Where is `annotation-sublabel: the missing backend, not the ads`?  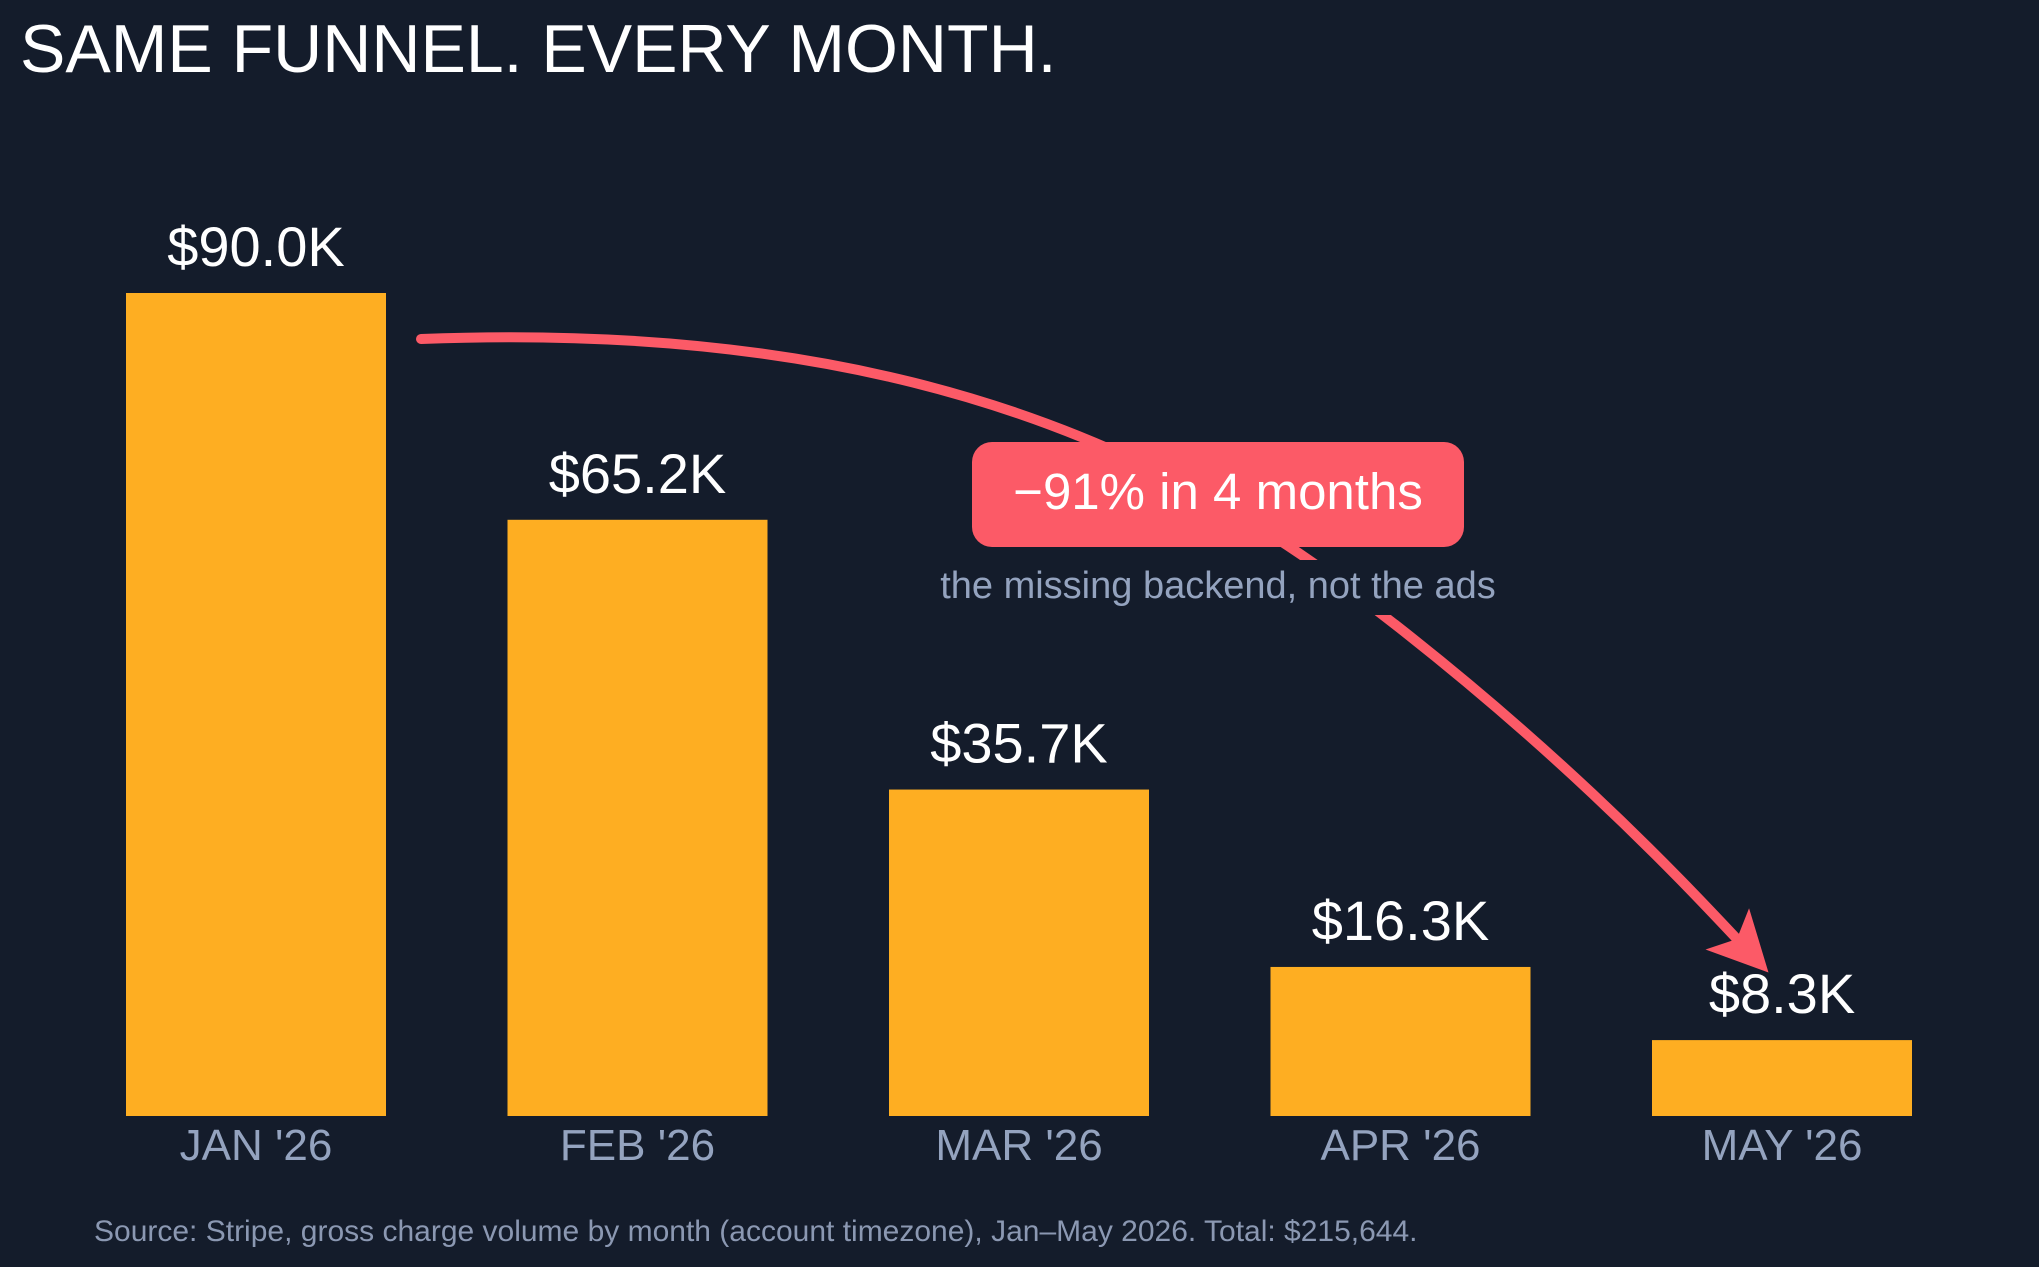 annotation-sublabel: the missing backend, not the ads is located at coordinates (1218, 586).